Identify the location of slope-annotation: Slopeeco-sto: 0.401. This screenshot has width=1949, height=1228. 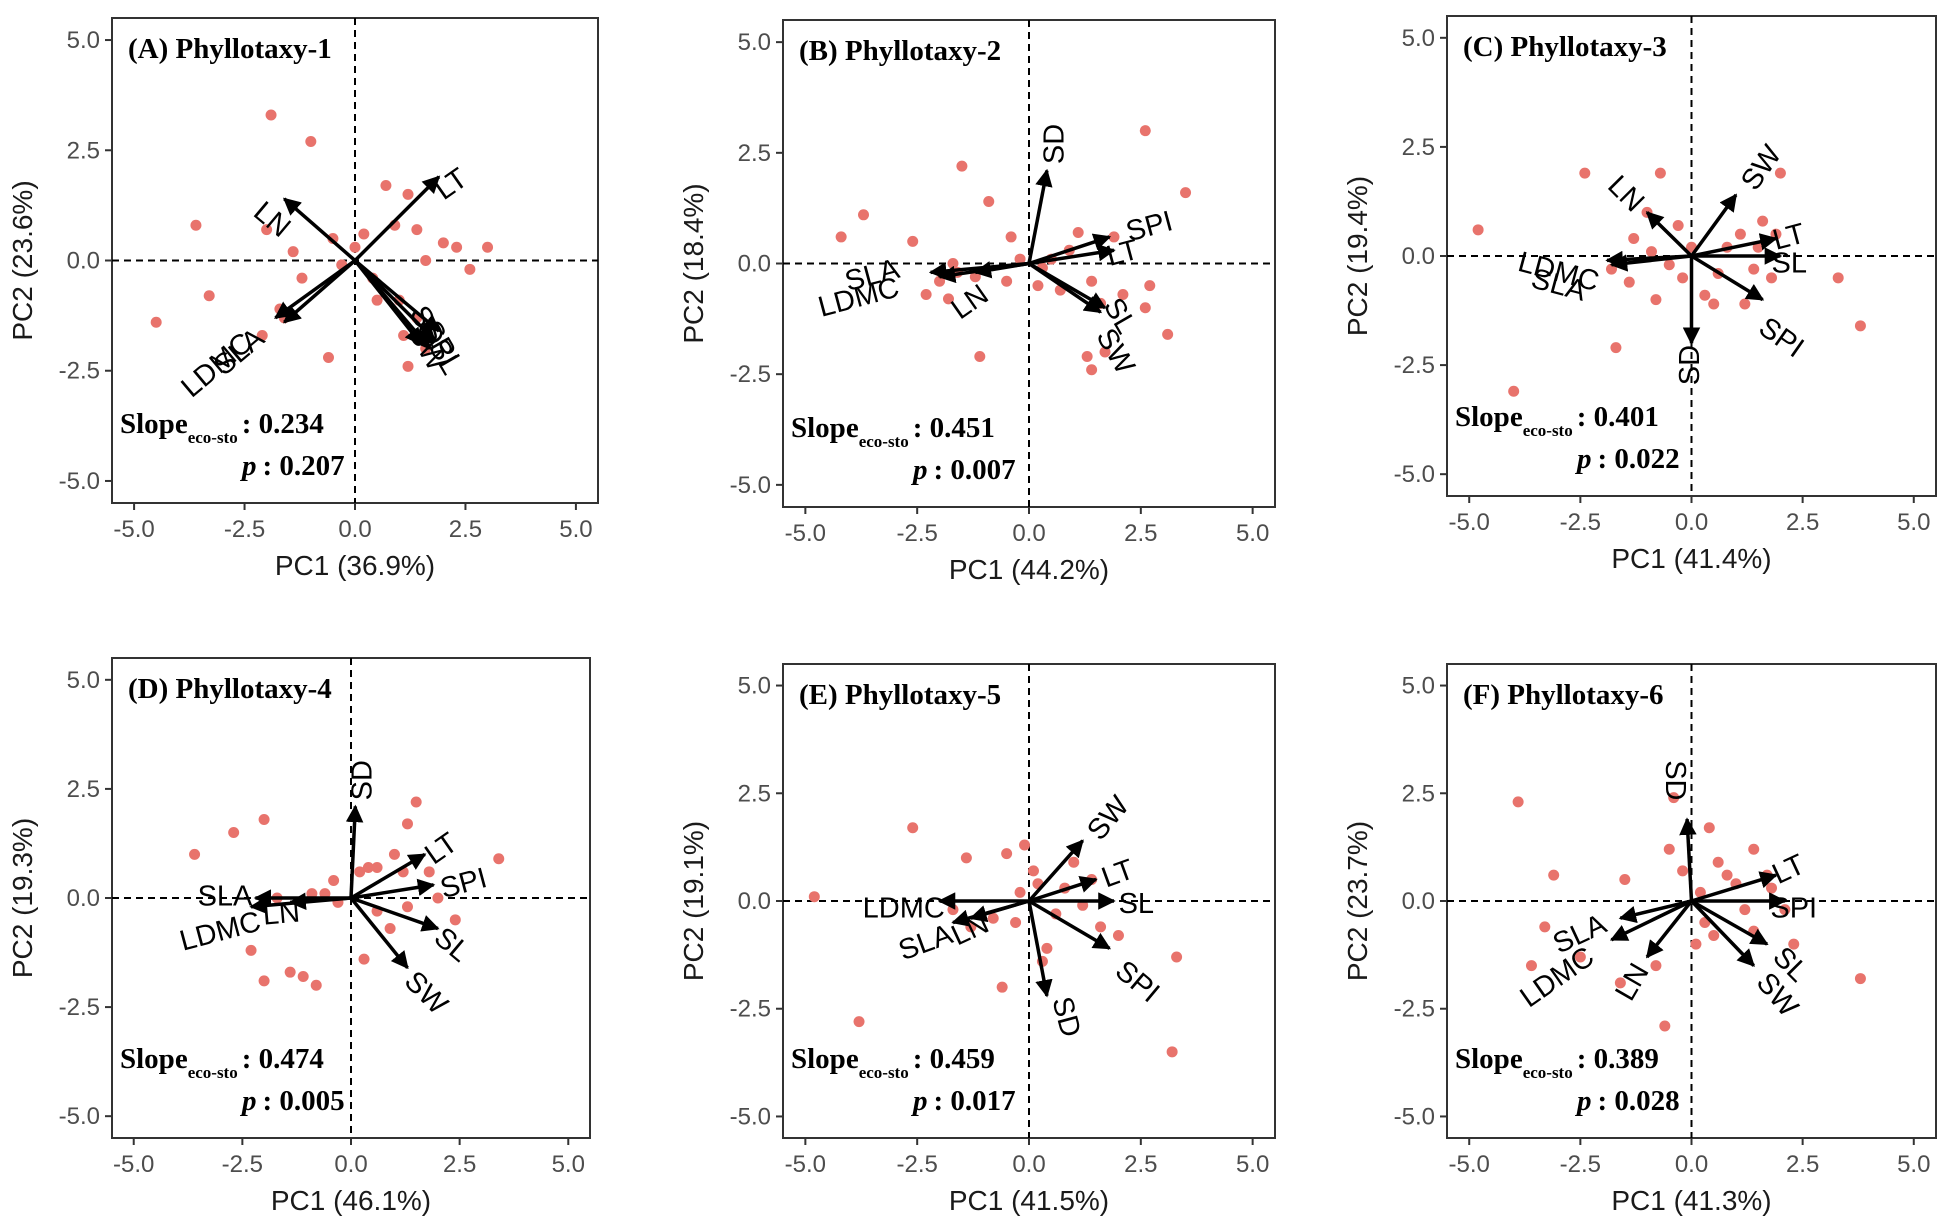
(1557, 420).